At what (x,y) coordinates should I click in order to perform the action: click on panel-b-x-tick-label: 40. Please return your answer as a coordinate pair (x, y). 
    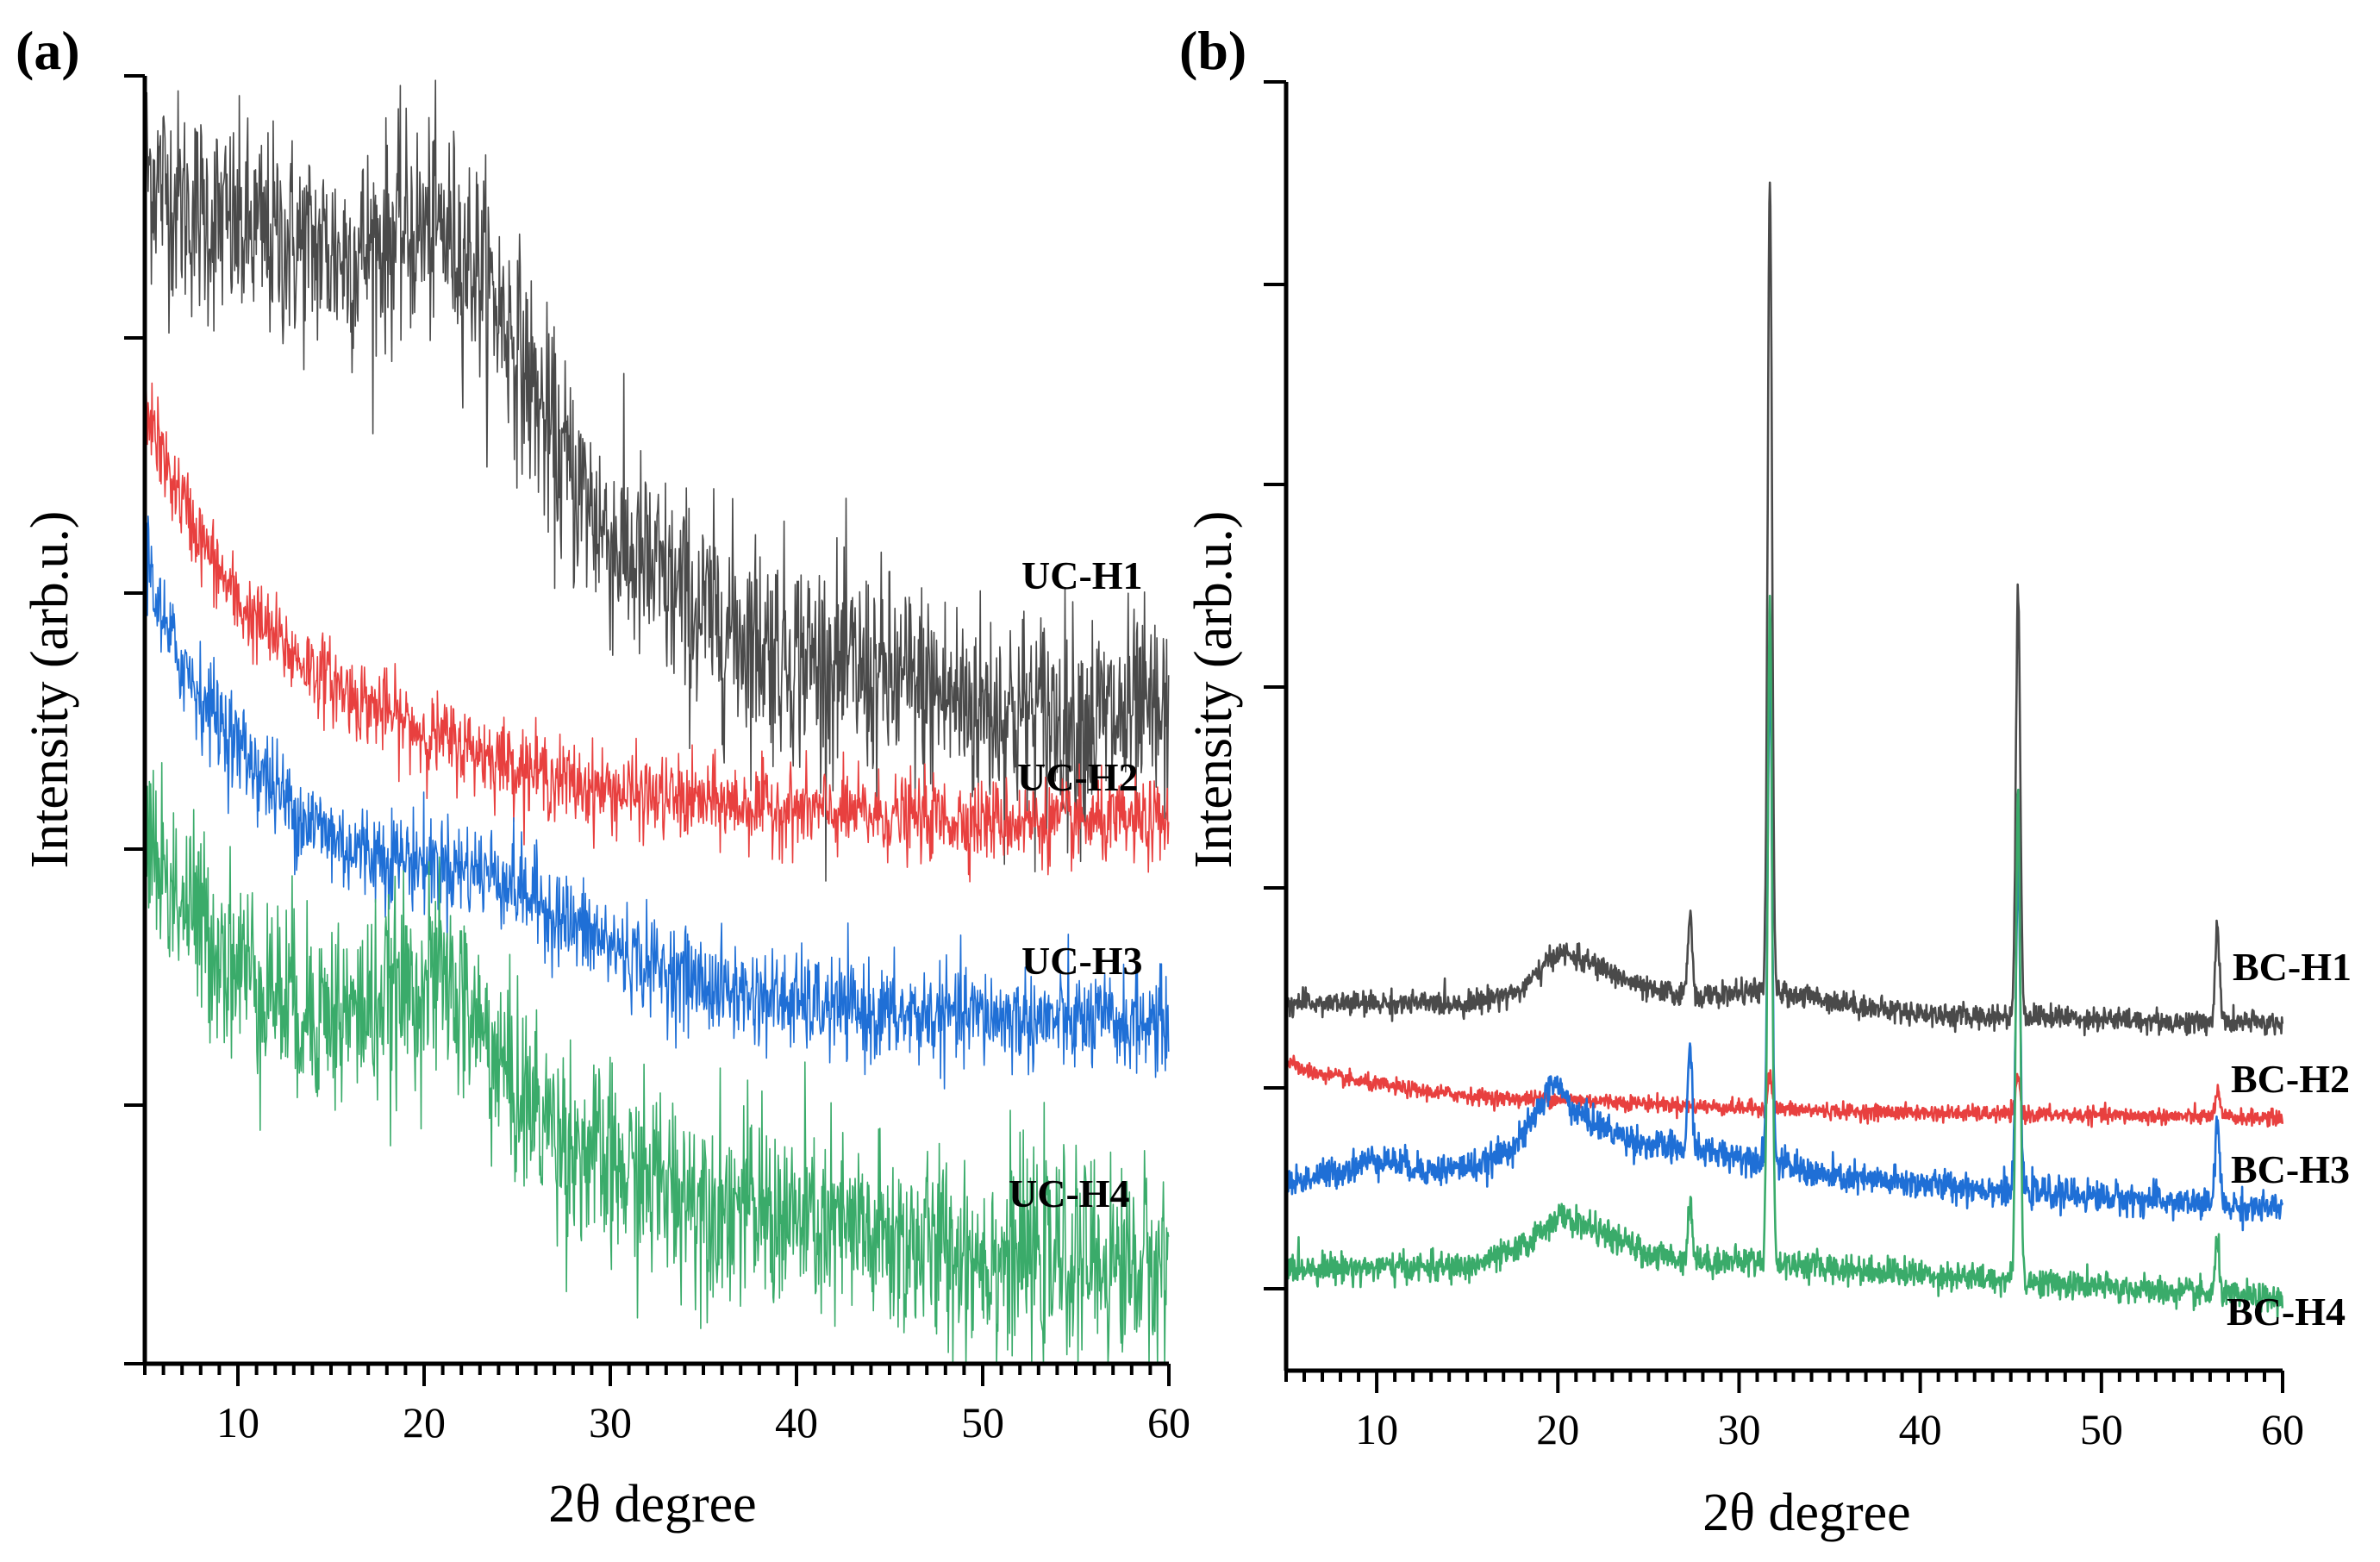
    Looking at the image, I should click on (1921, 1429).